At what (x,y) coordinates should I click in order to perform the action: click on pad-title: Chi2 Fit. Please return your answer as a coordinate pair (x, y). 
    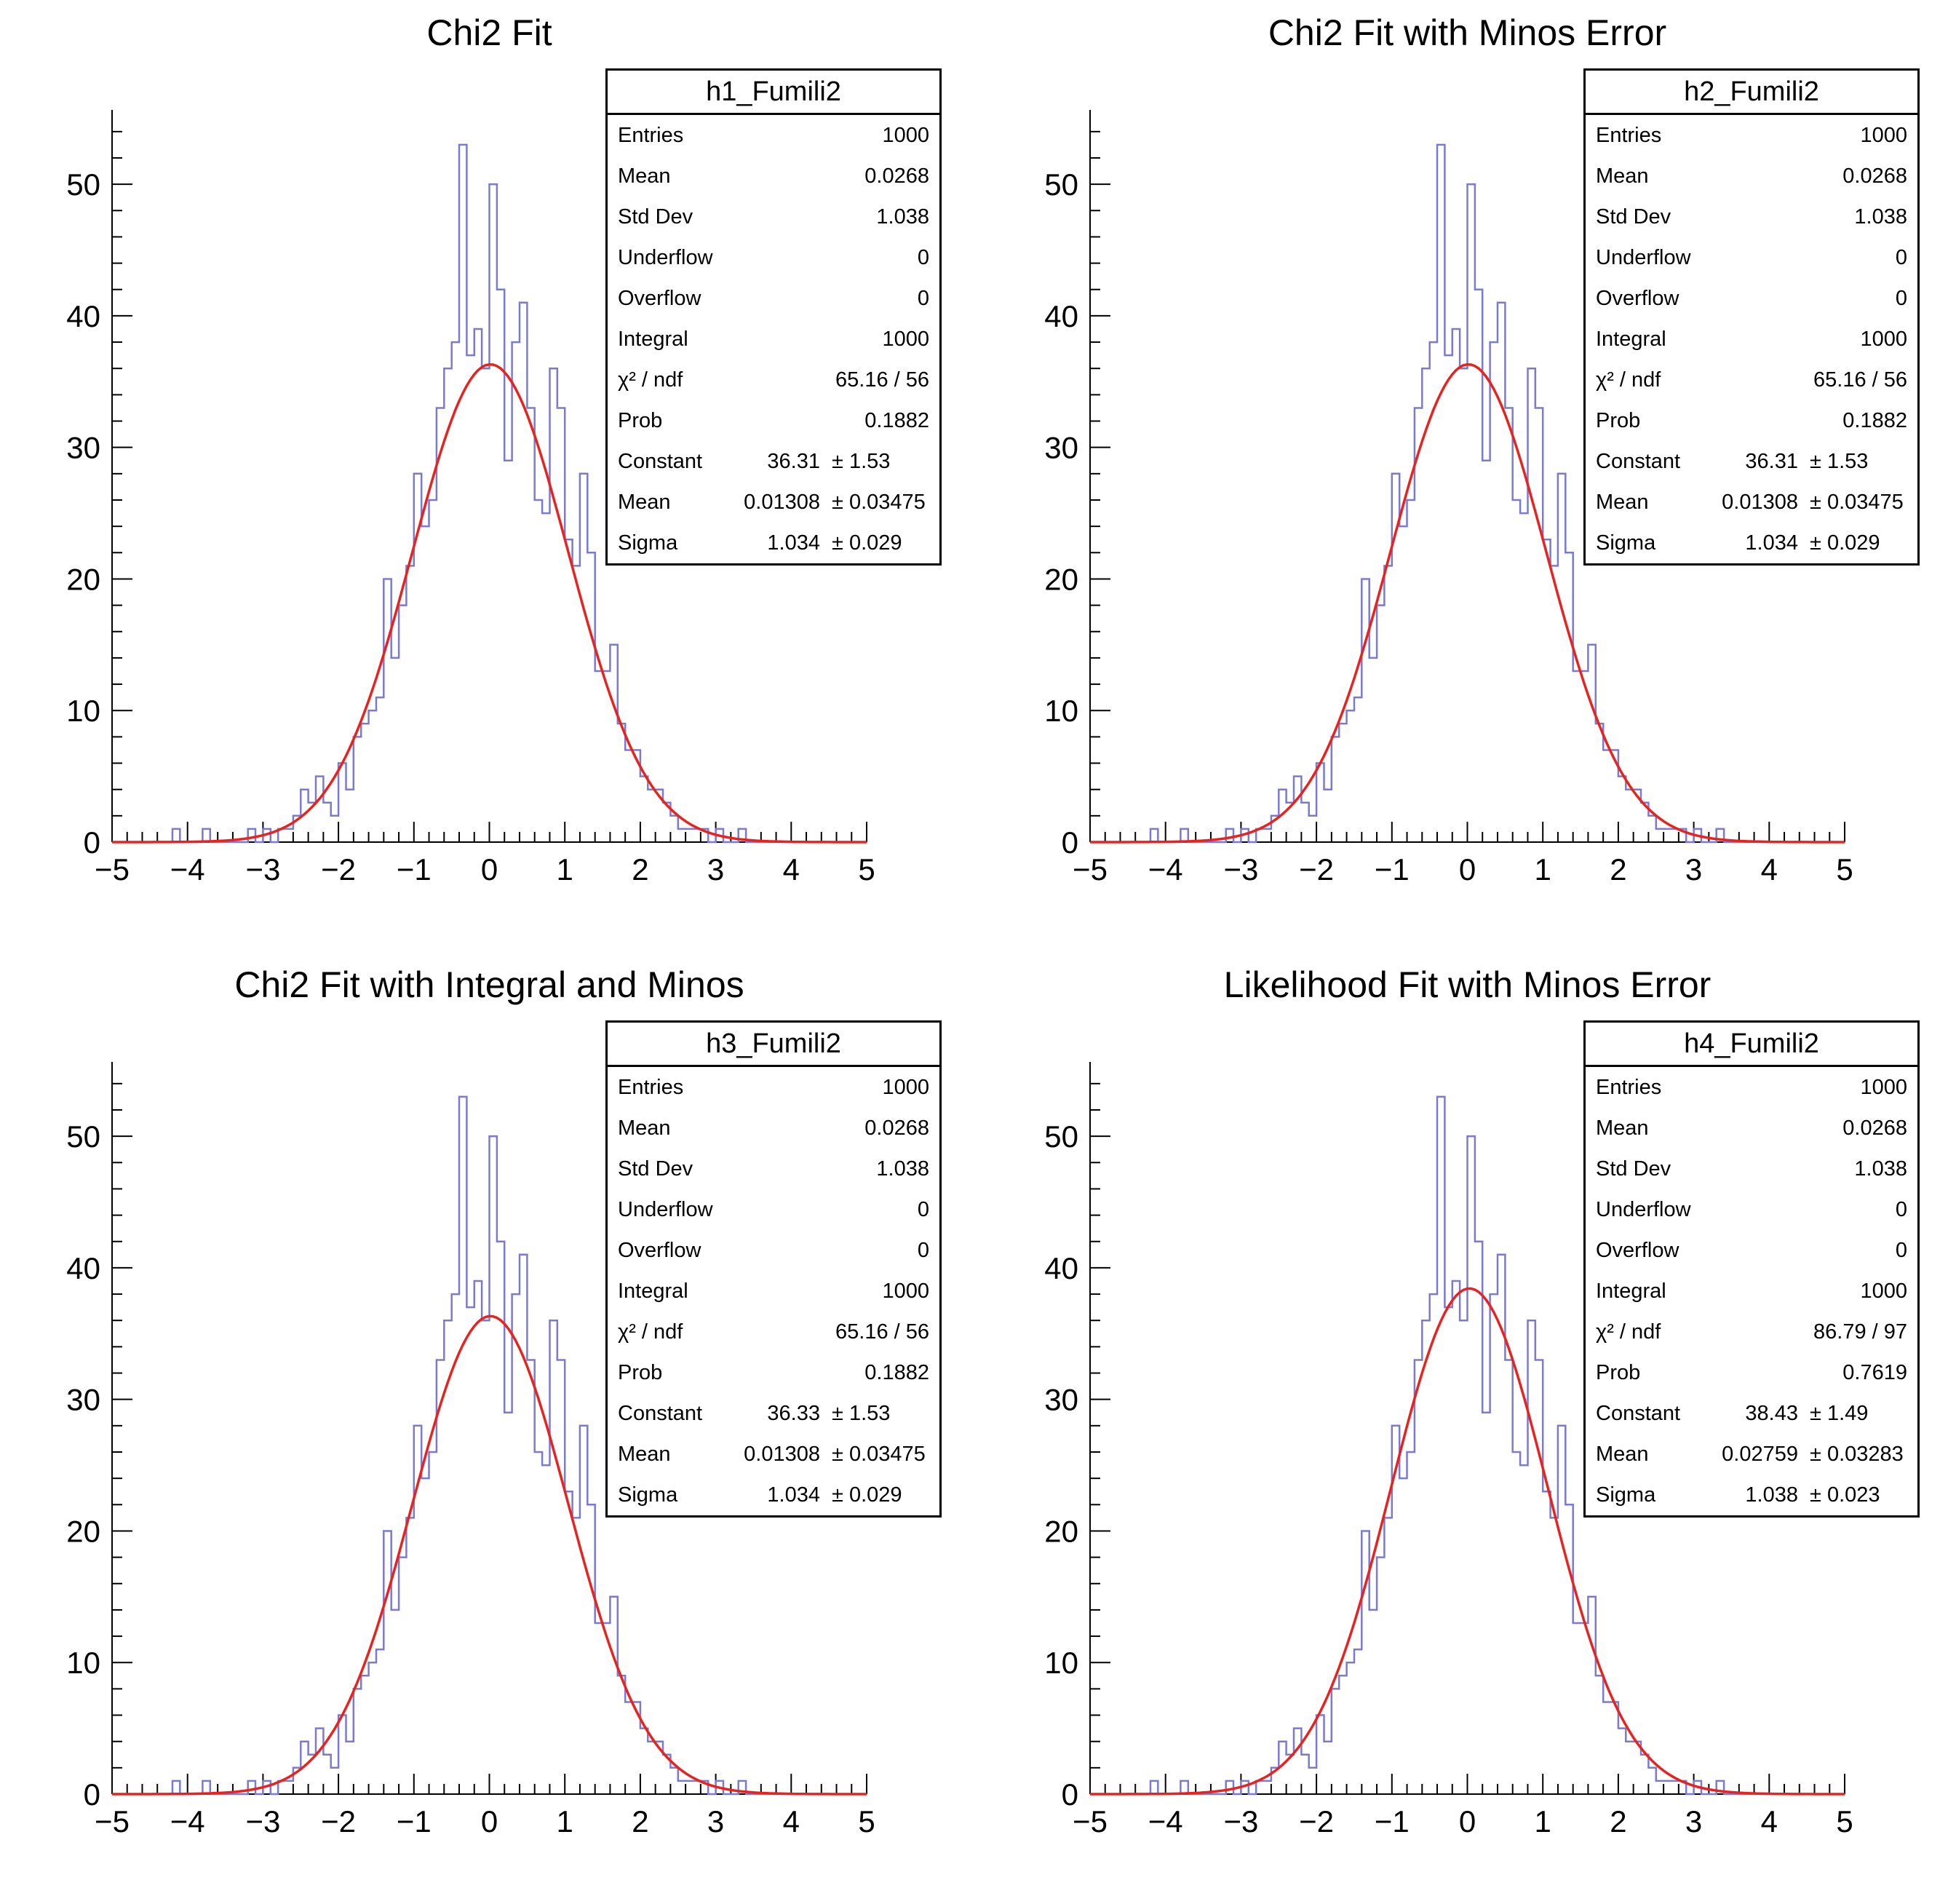
    Looking at the image, I should click on (489, 32).